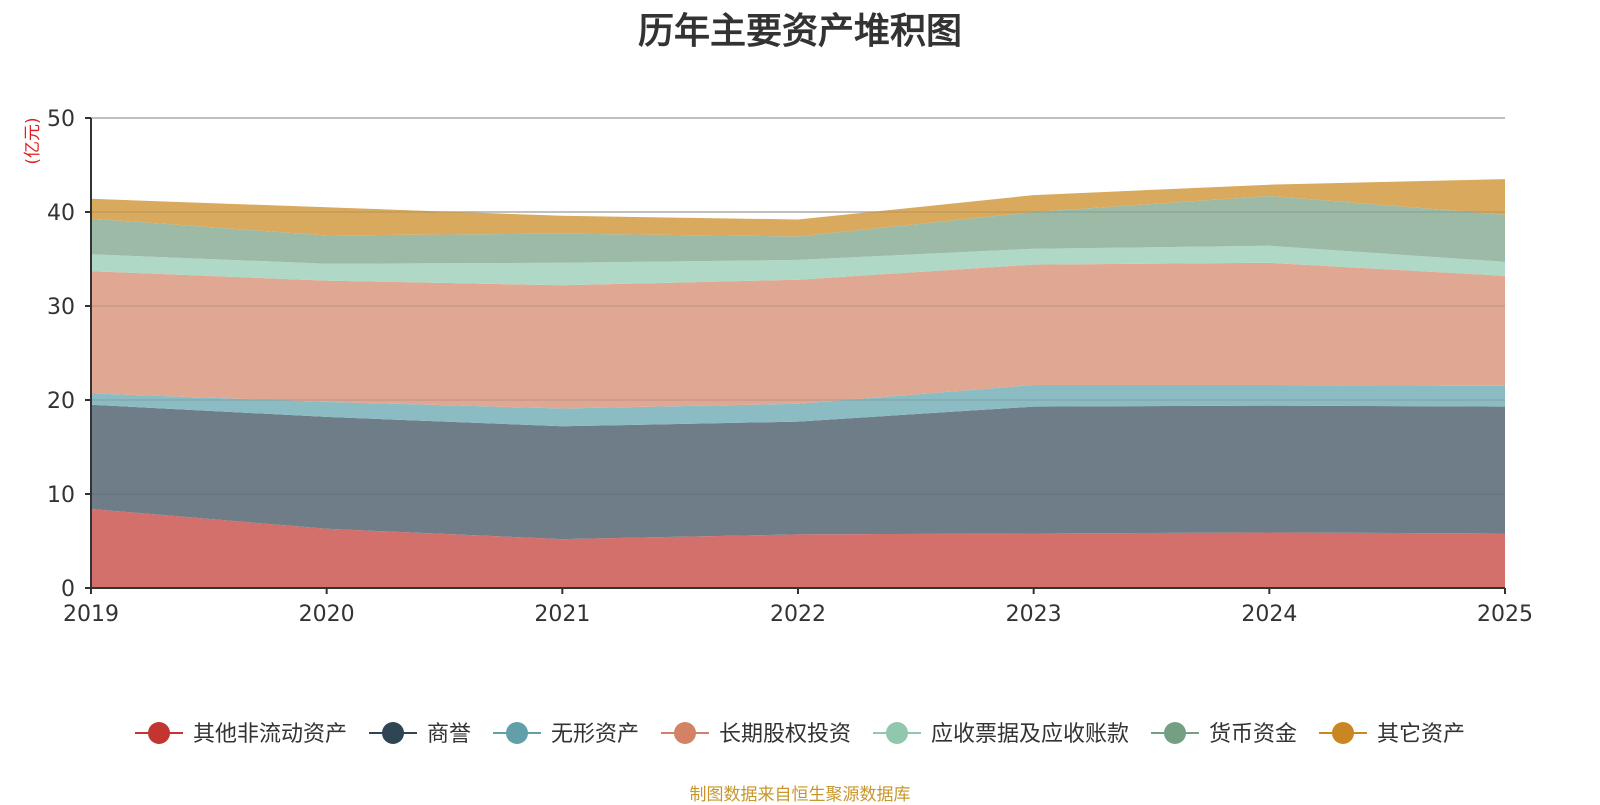 The image size is (1600, 805). What do you see at coordinates (785, 734) in the screenshot?
I see `legend-label: 长期股权投资` at bounding box center [785, 734].